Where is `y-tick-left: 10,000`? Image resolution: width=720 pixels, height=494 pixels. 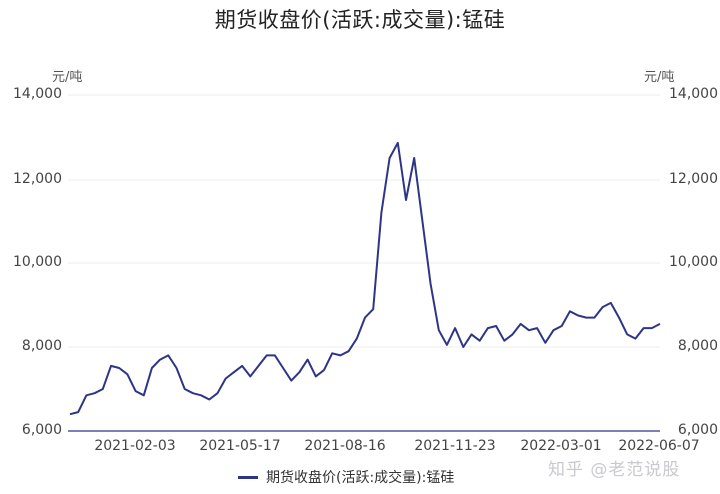 y-tick-left: 10,000 is located at coordinates (37, 262).